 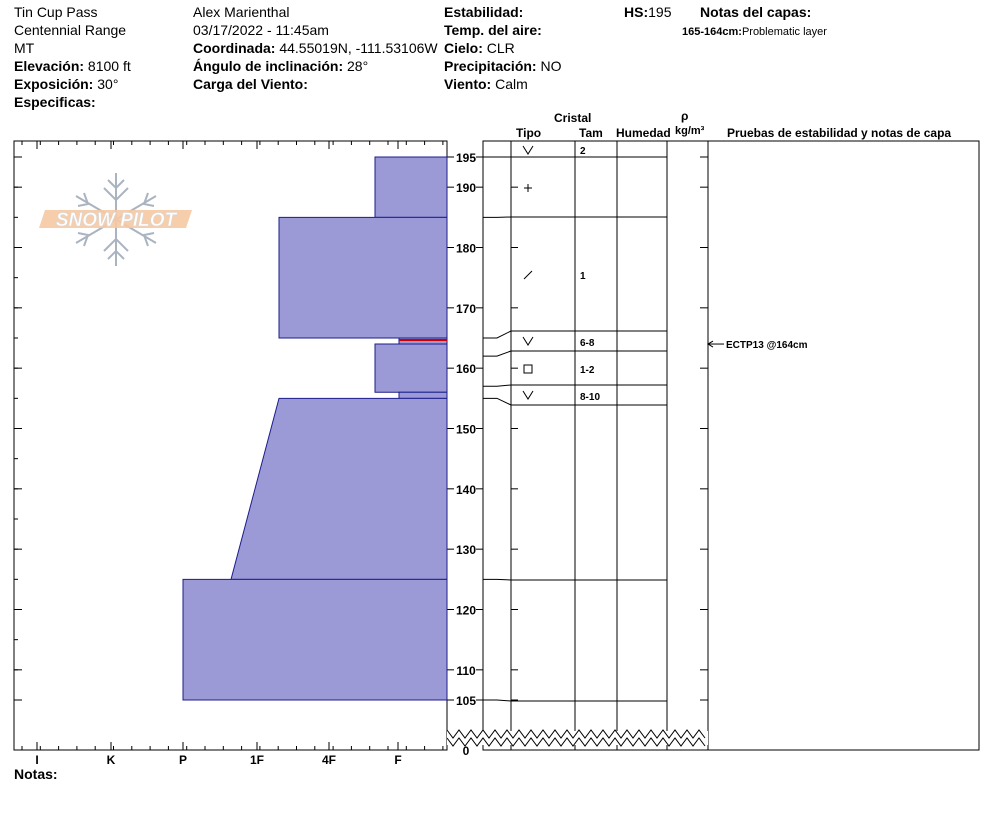 I want to click on elevation: Elevación: 8100 ft, so click(x=72, y=66).